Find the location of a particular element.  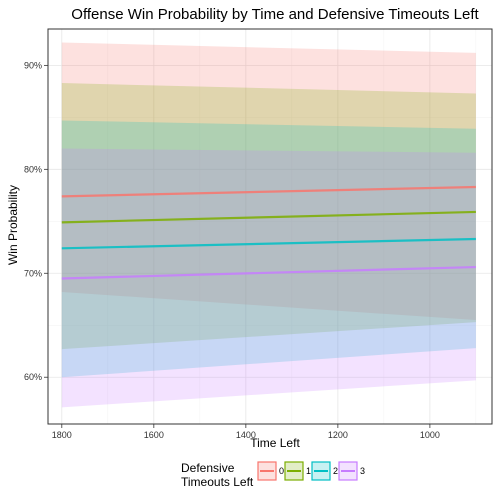

x-tick-label: 1200 is located at coordinates (338, 435).